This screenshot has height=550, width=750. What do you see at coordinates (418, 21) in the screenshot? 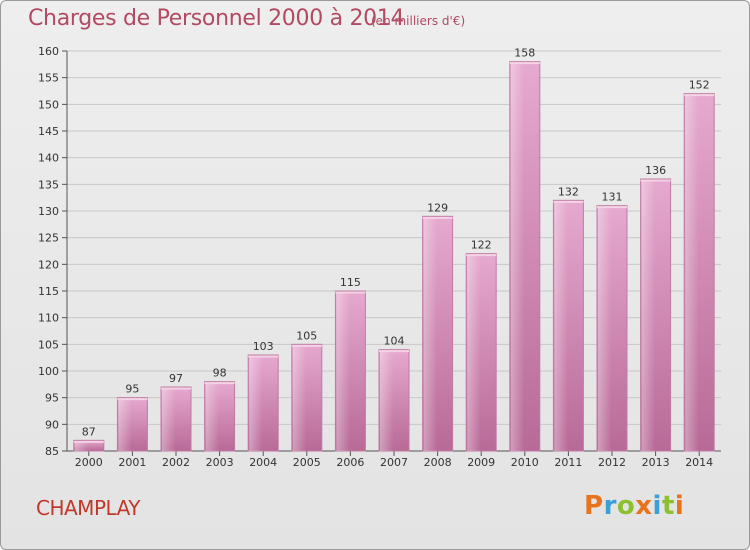
I see `chart-subtitle: (en milliers d'€)` at bounding box center [418, 21].